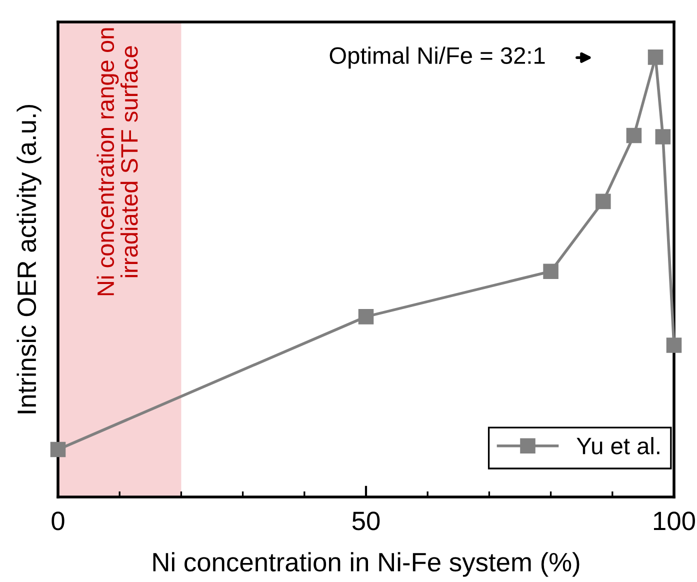 This screenshot has height=582, width=697. Describe the element at coordinates (437, 57) in the screenshot. I see `annotation: Optimal Ni/Fe = 32:1` at that location.